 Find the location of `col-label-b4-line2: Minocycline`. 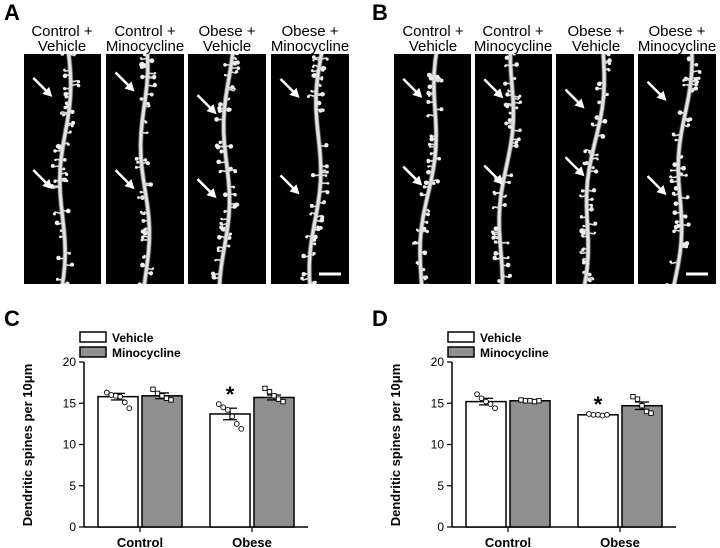

col-label-b4-line2: Minocycline is located at coordinates (677, 46).